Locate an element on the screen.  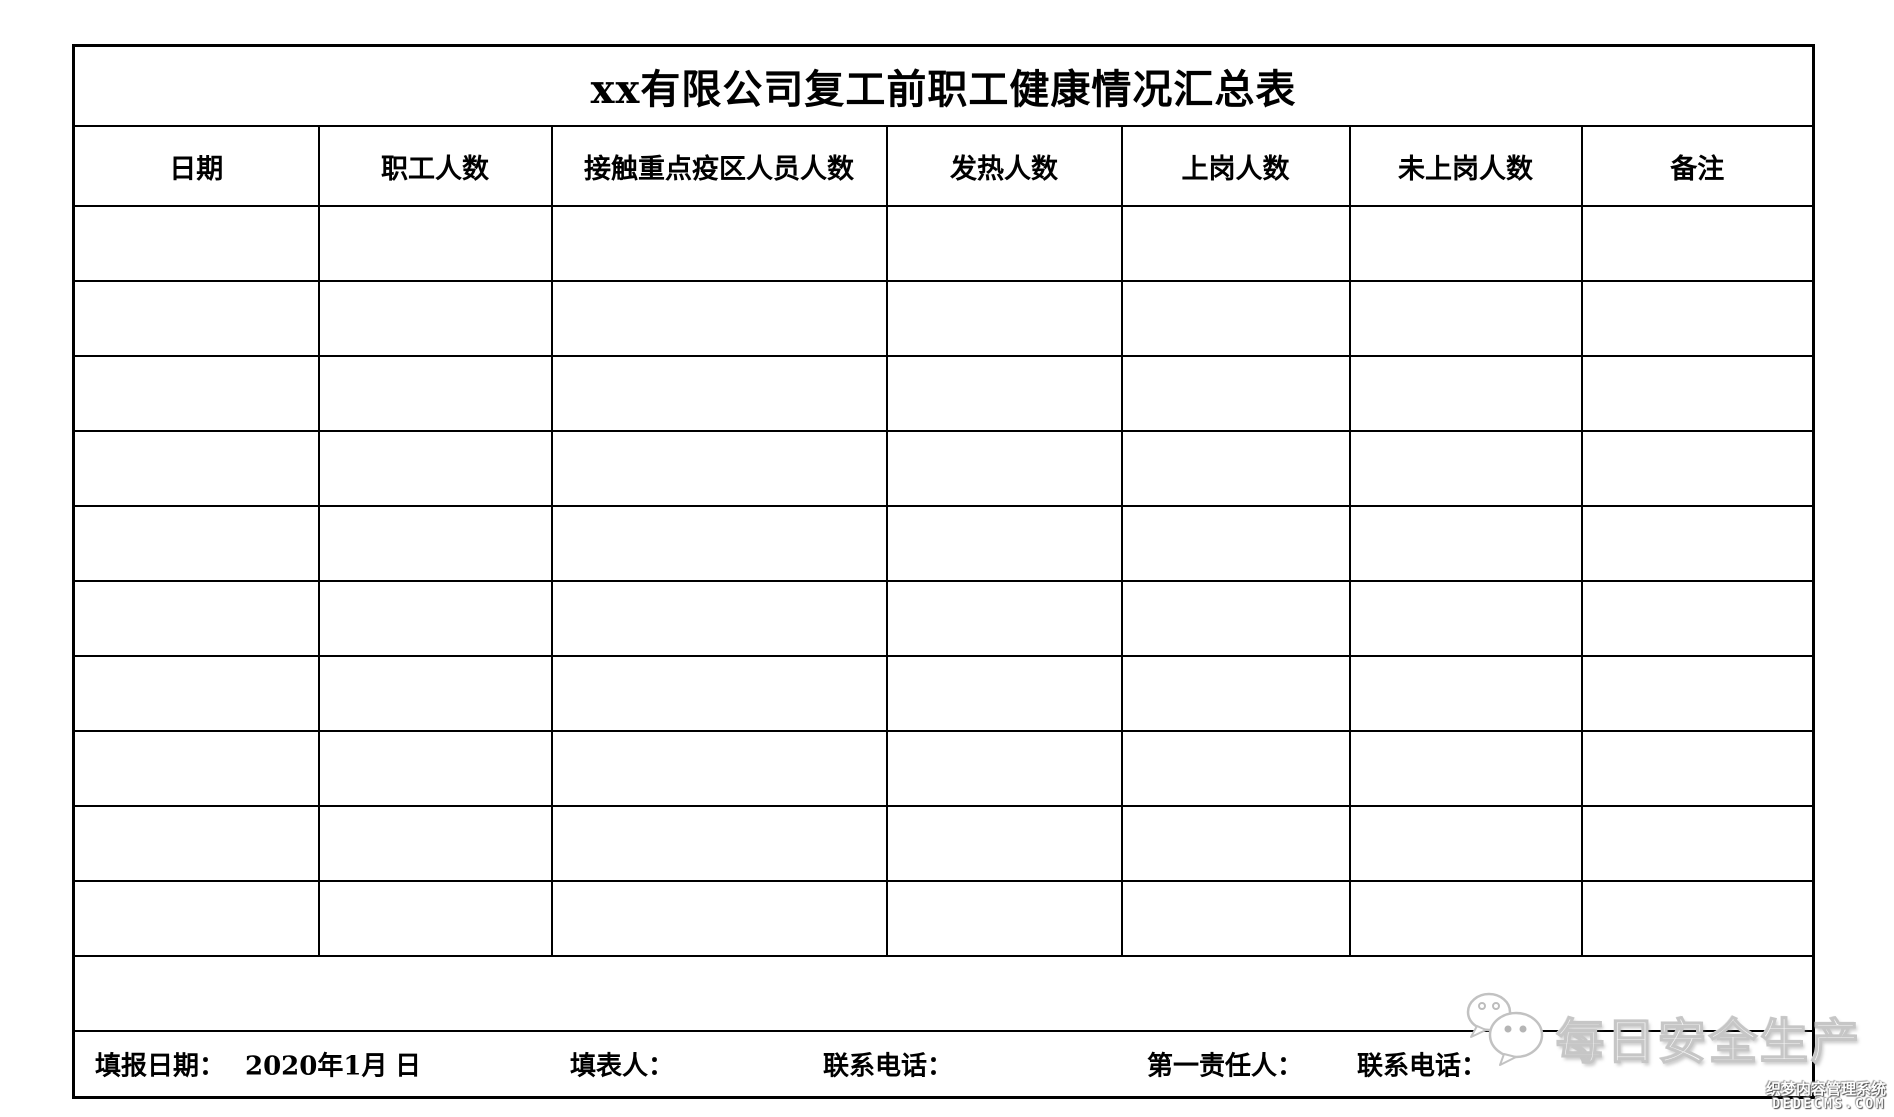
cms-domain: DEDECMS.COM is located at coordinates (1829, 1104).